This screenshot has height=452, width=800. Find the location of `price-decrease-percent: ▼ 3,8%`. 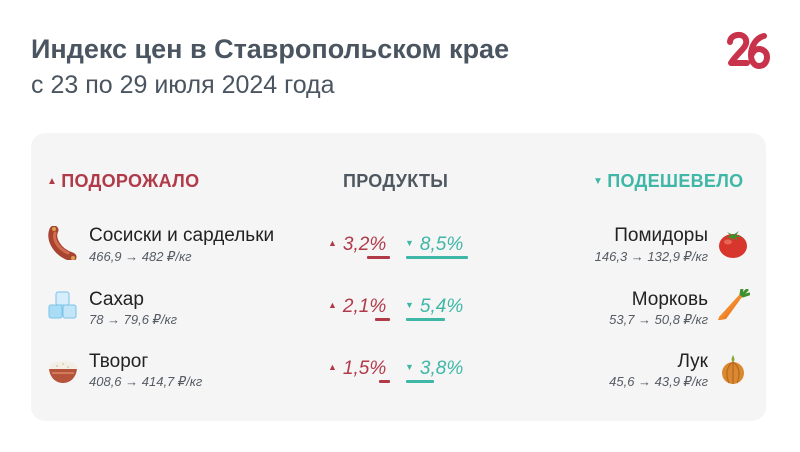

price-decrease-percent: ▼ 3,8% is located at coordinates (434, 368).